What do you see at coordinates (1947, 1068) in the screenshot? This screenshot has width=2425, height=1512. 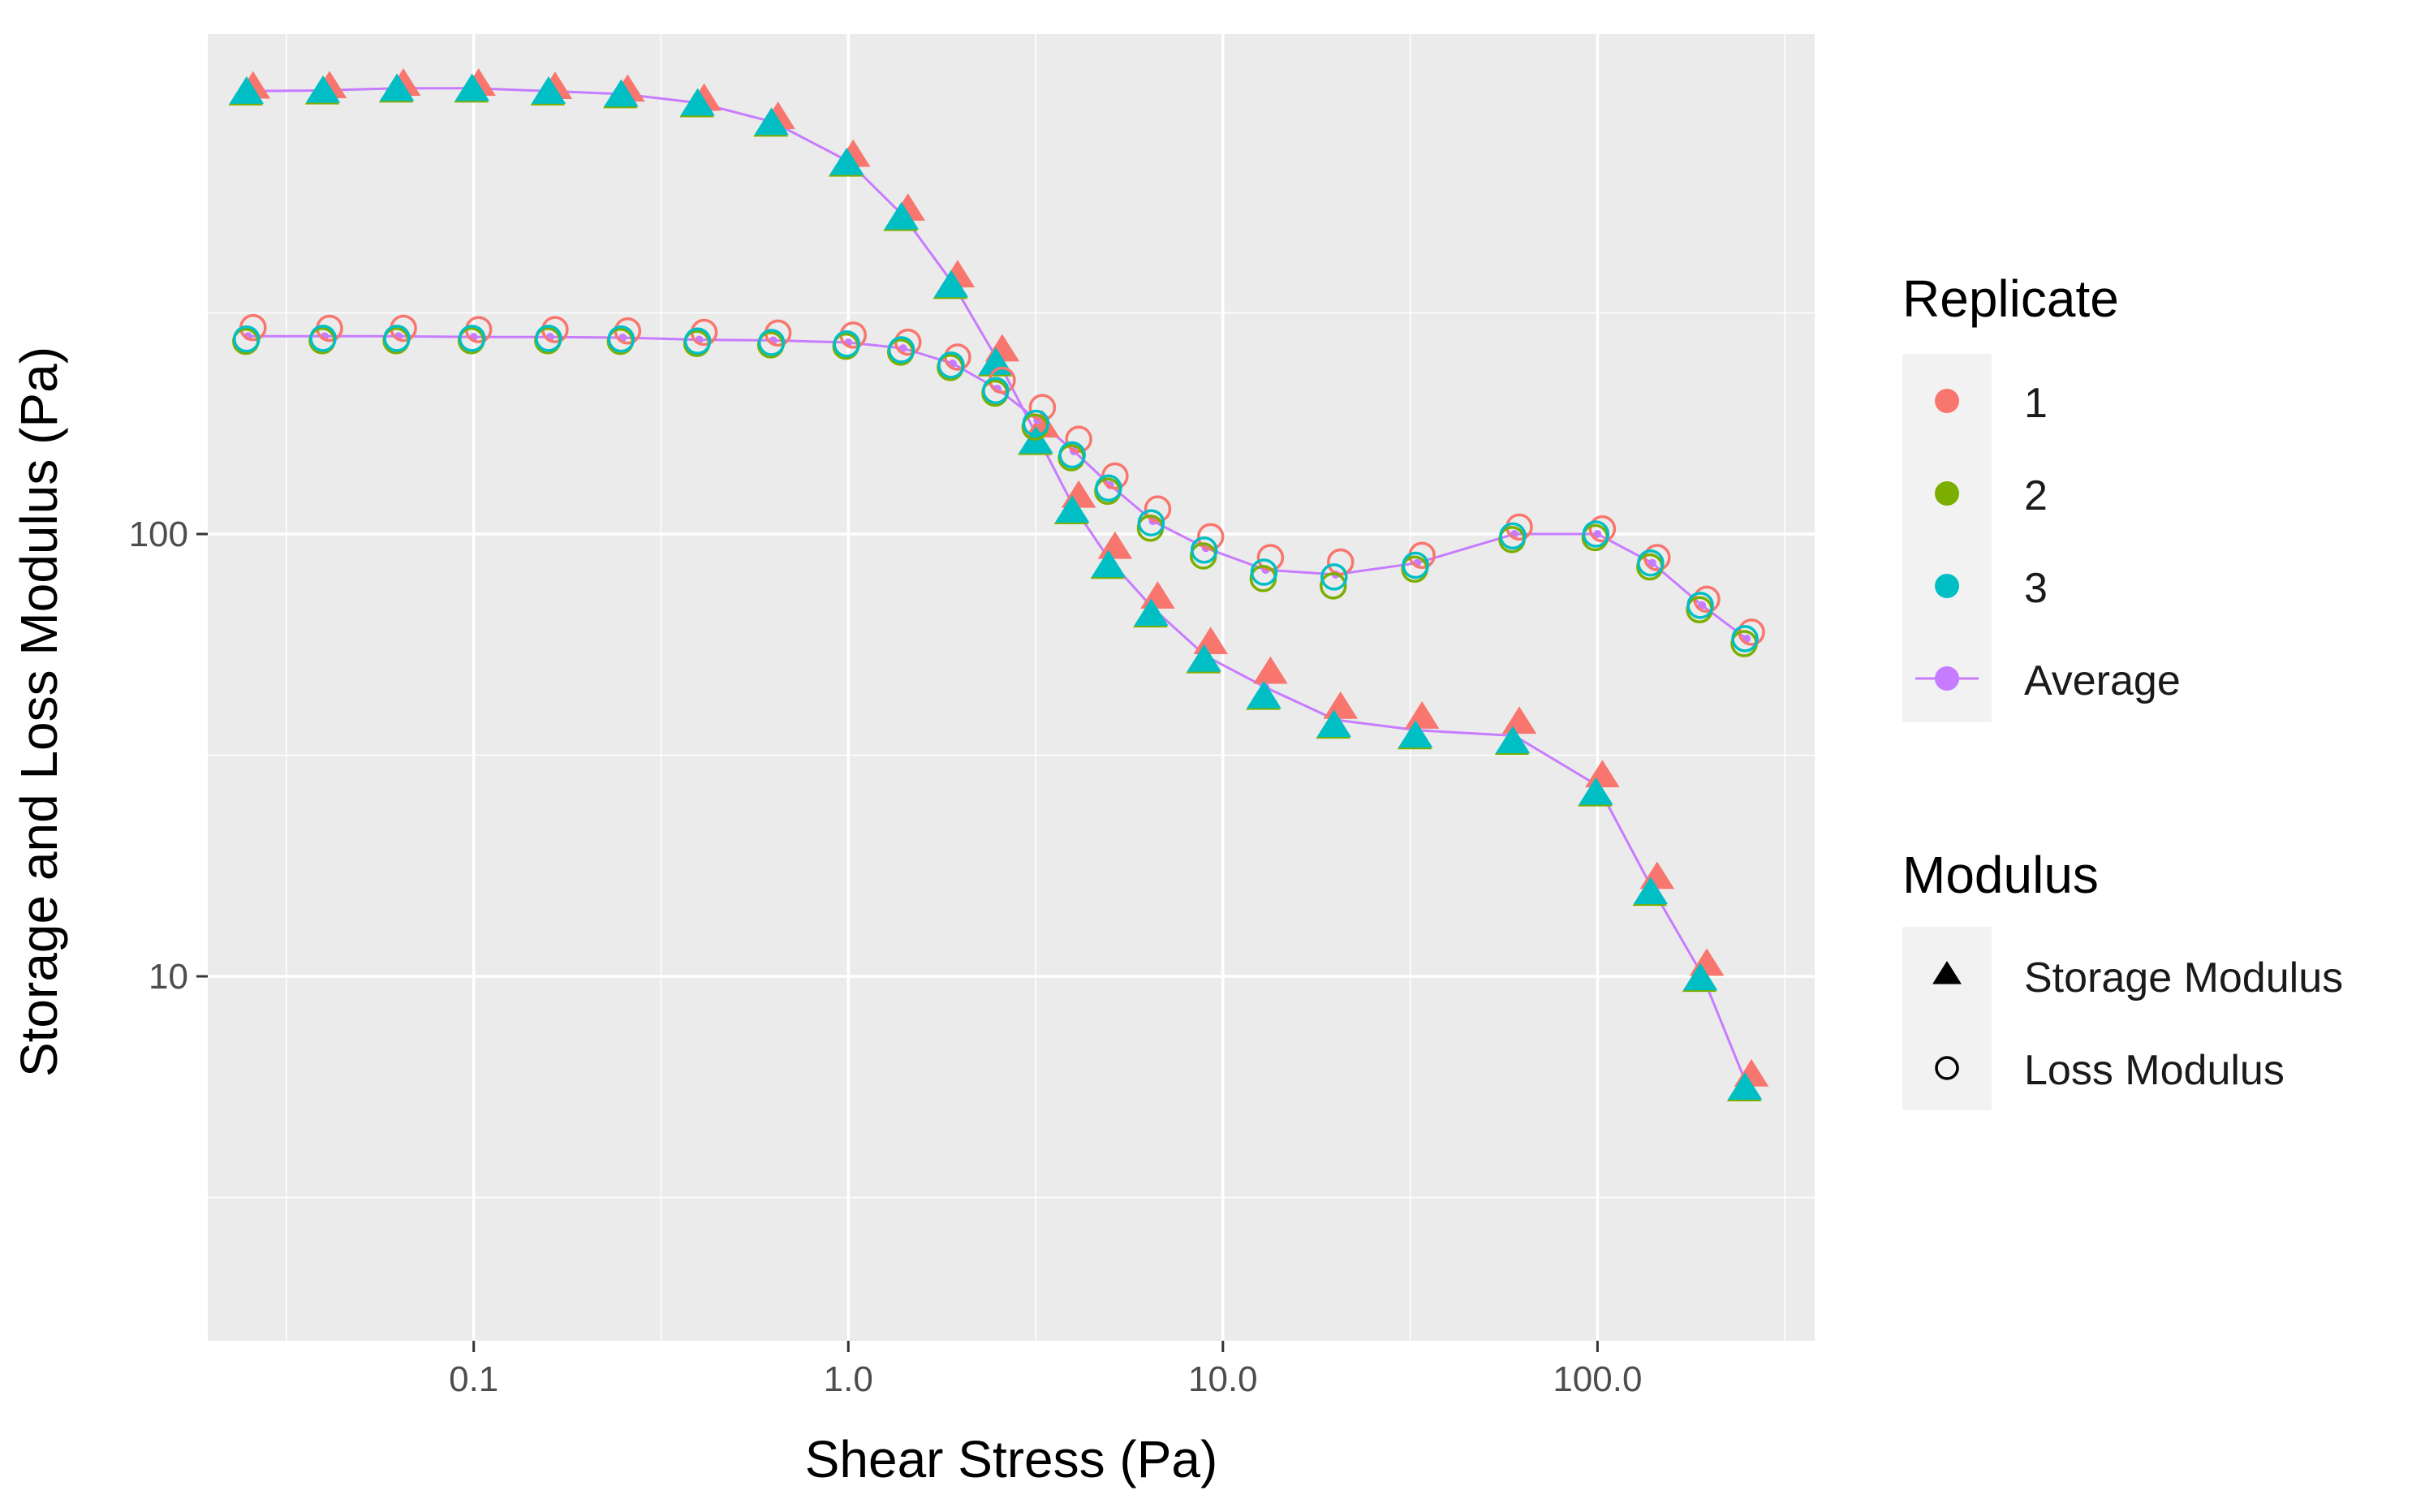 I see `legend-key-loss-modulus` at bounding box center [1947, 1068].